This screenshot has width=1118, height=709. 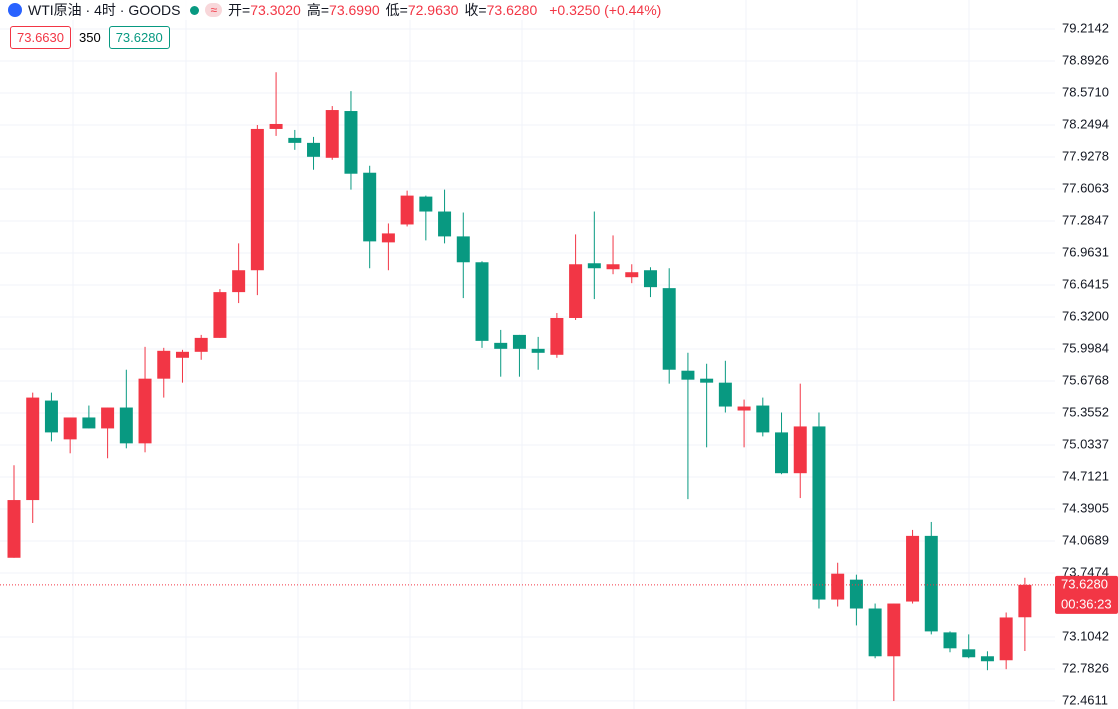 What do you see at coordinates (1085, 379) in the screenshot?
I see `y-tick-label: 75.6768` at bounding box center [1085, 379].